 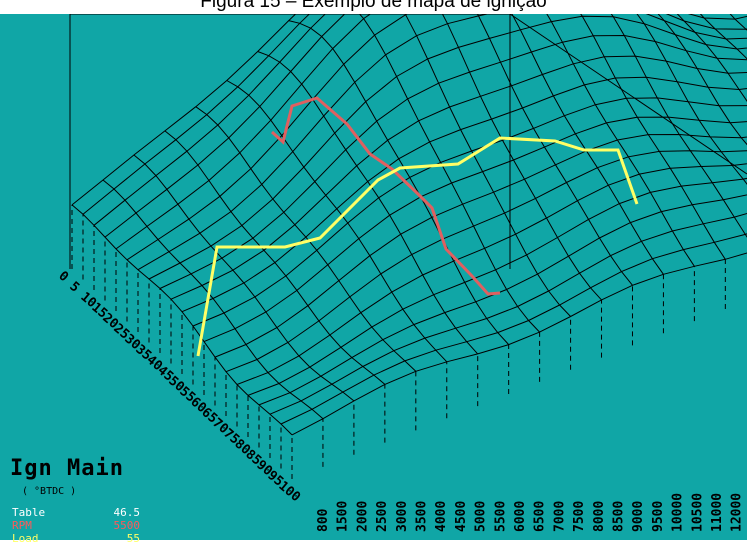 I want to click on rpm-tick-label: 10500, so click(x=697, y=512).